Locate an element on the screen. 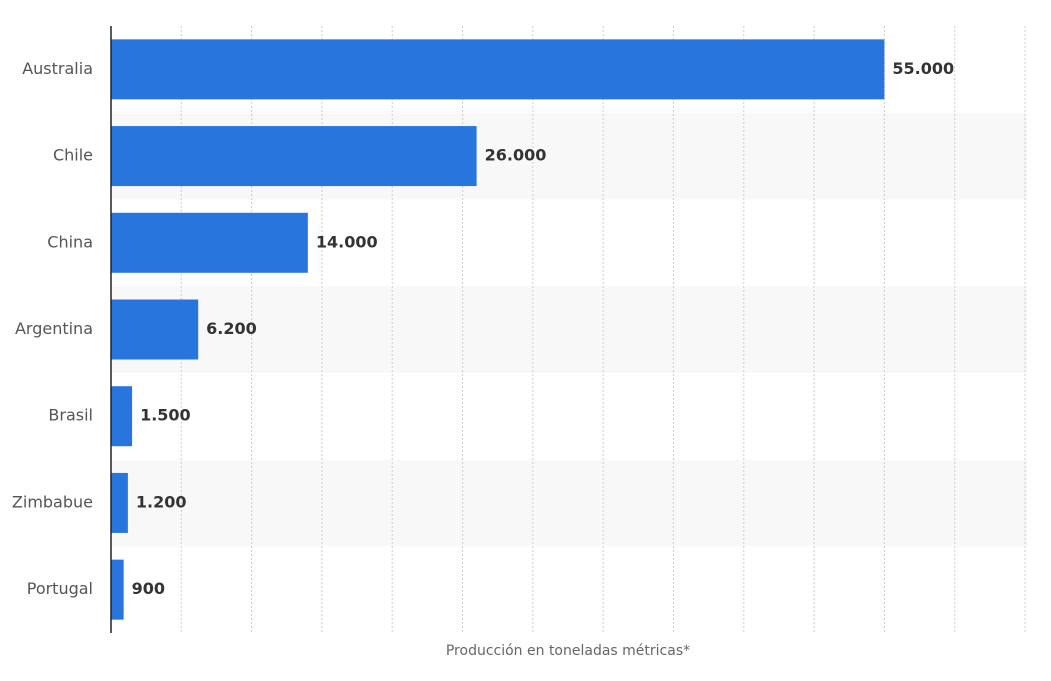  value-label: 1.200 is located at coordinates (161, 501).